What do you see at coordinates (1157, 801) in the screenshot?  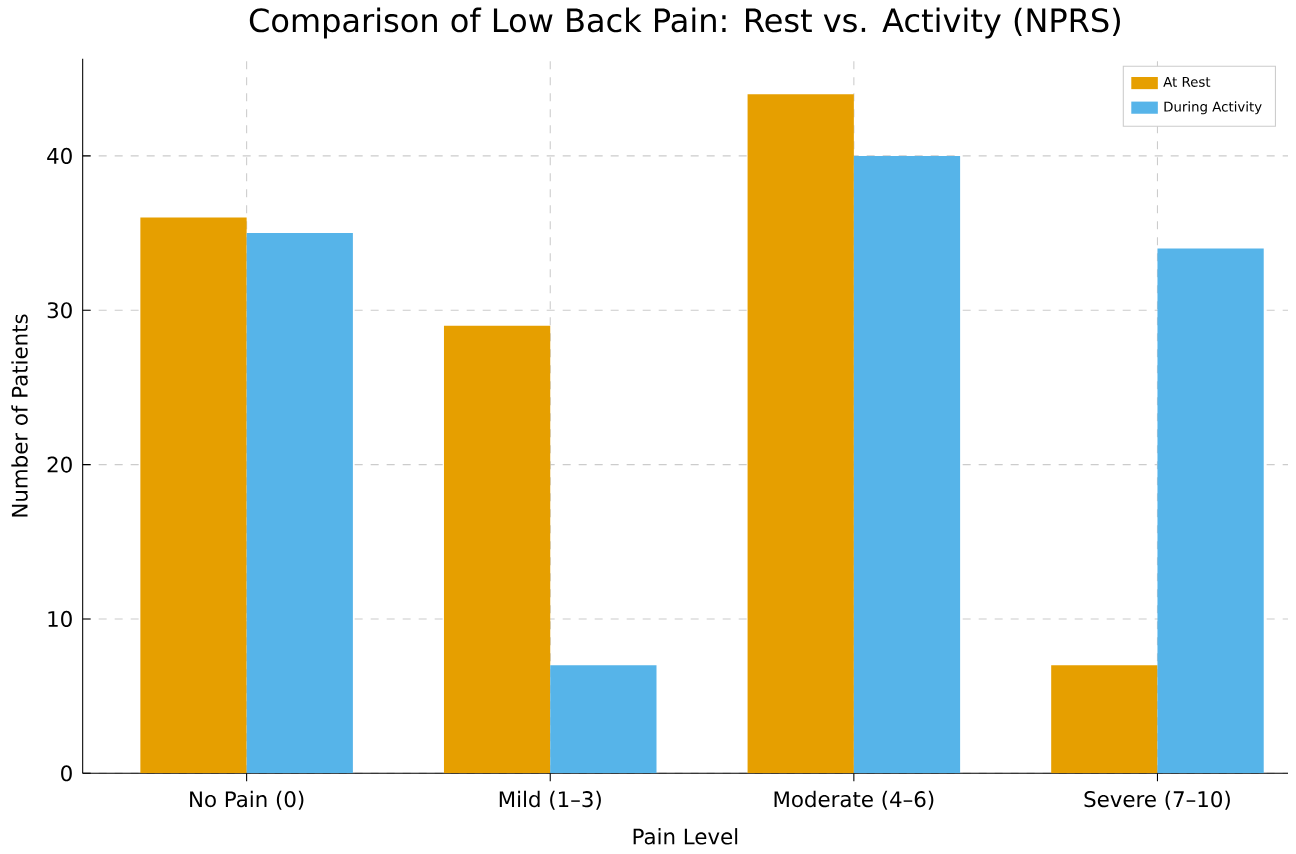 I see `x-tick-label: Severe (7–10)` at bounding box center [1157, 801].